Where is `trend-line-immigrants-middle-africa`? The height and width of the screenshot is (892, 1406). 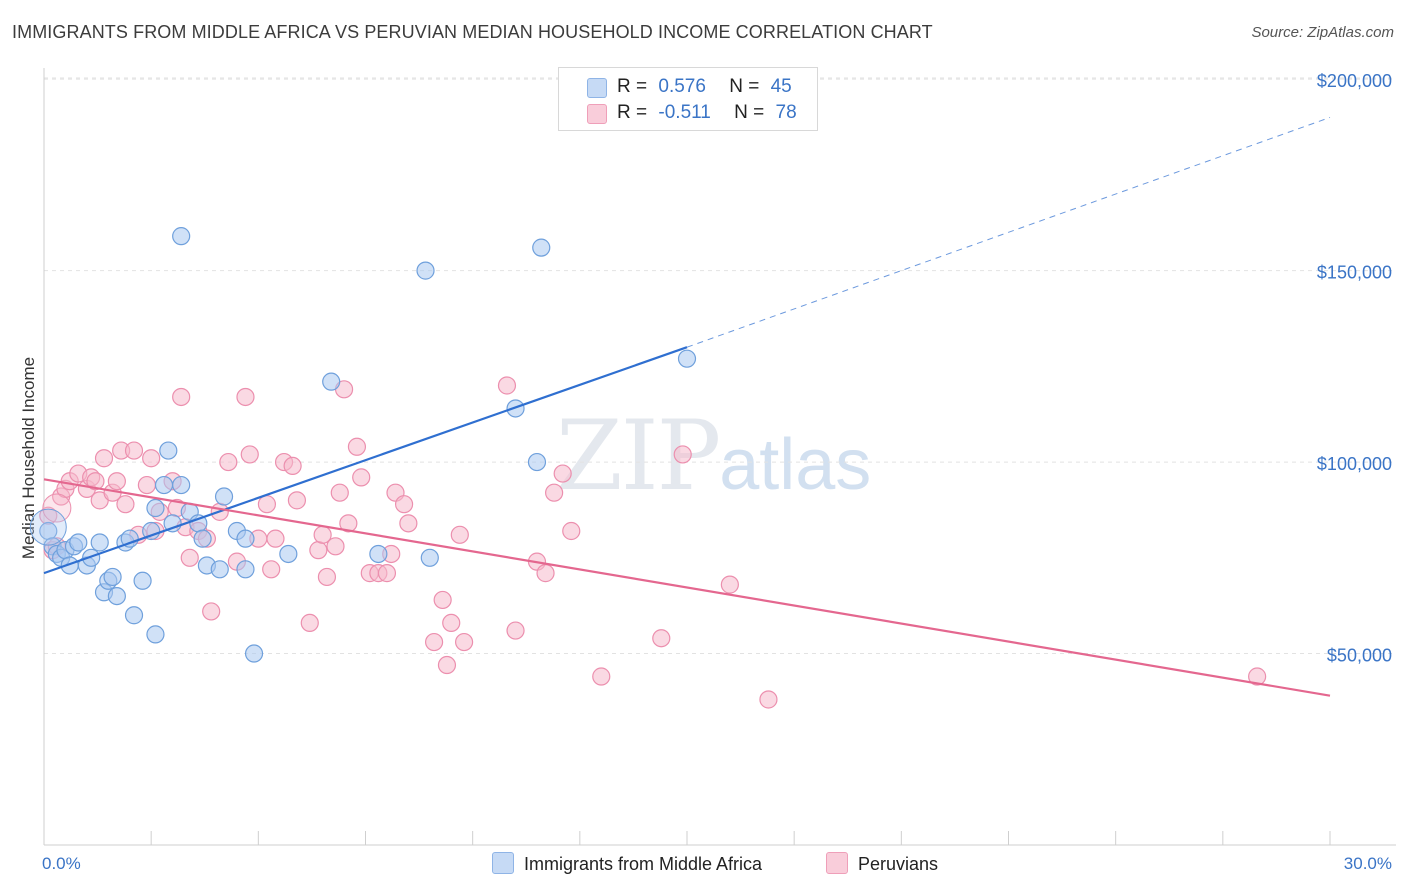 trend-line-immigrants-middle-africa is located at coordinates (365, 460).